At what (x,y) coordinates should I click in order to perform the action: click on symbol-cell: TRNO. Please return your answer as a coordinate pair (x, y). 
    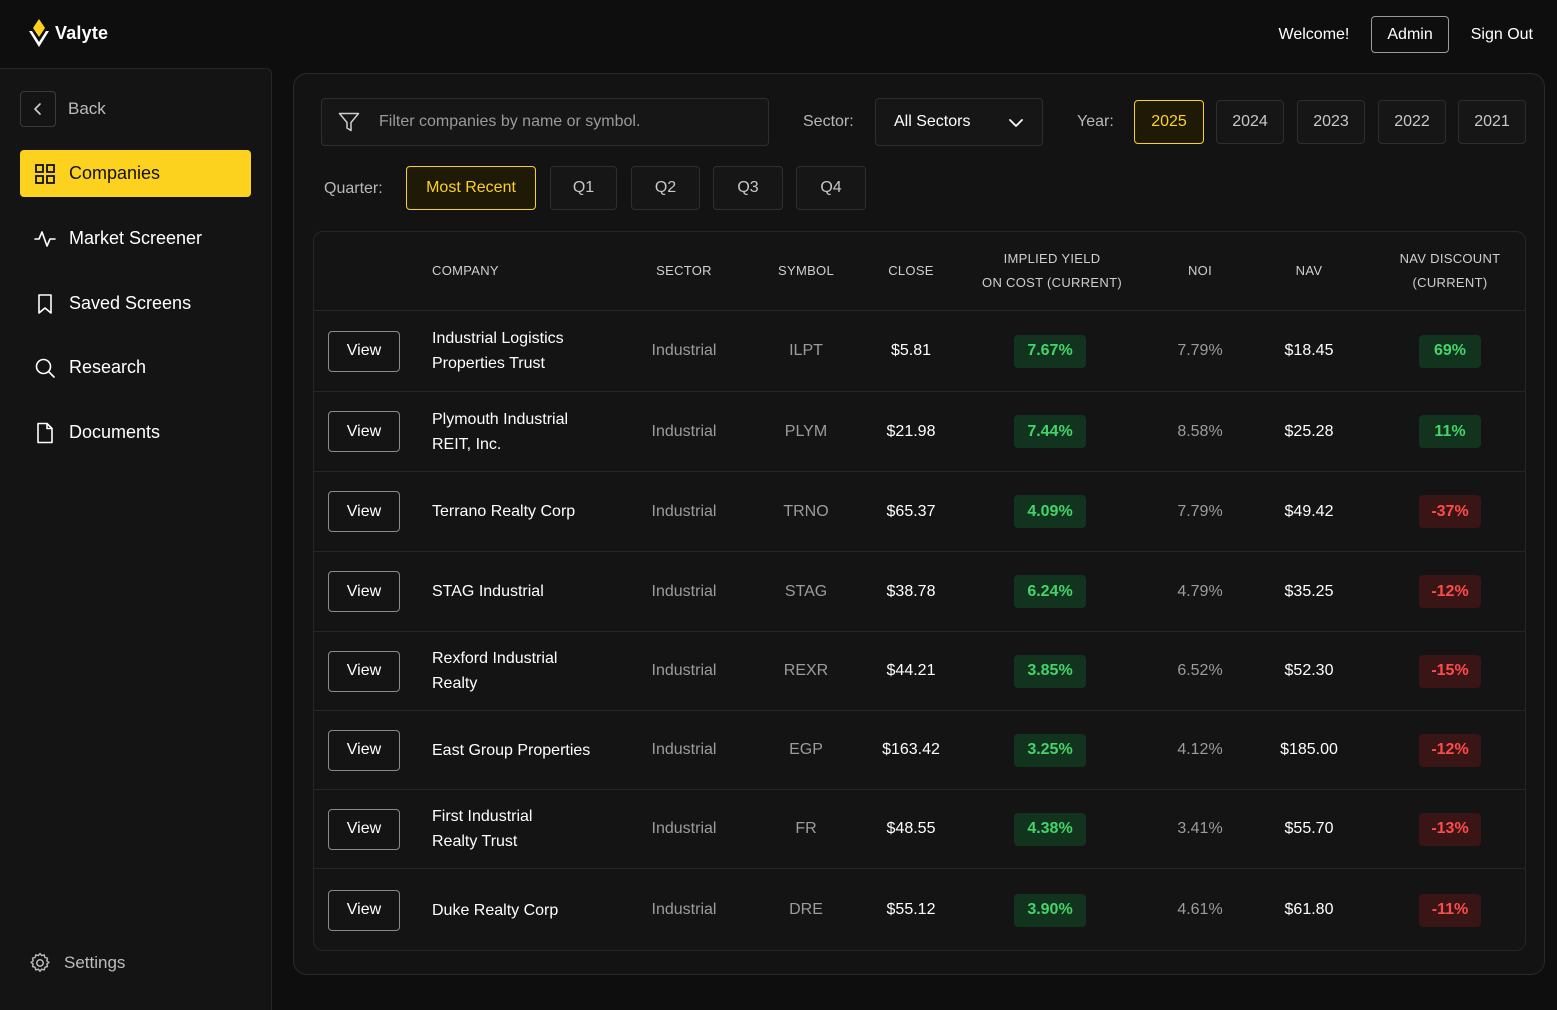
    Looking at the image, I should click on (806, 511).